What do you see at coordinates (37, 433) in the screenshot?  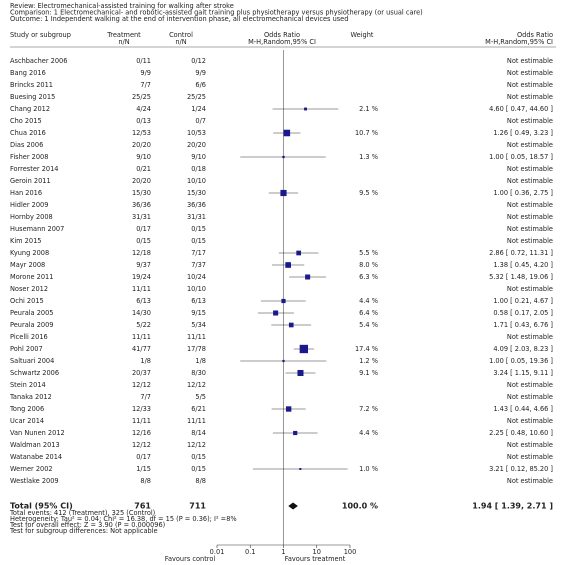 I see `study-name: Van Nunen 2012` at bounding box center [37, 433].